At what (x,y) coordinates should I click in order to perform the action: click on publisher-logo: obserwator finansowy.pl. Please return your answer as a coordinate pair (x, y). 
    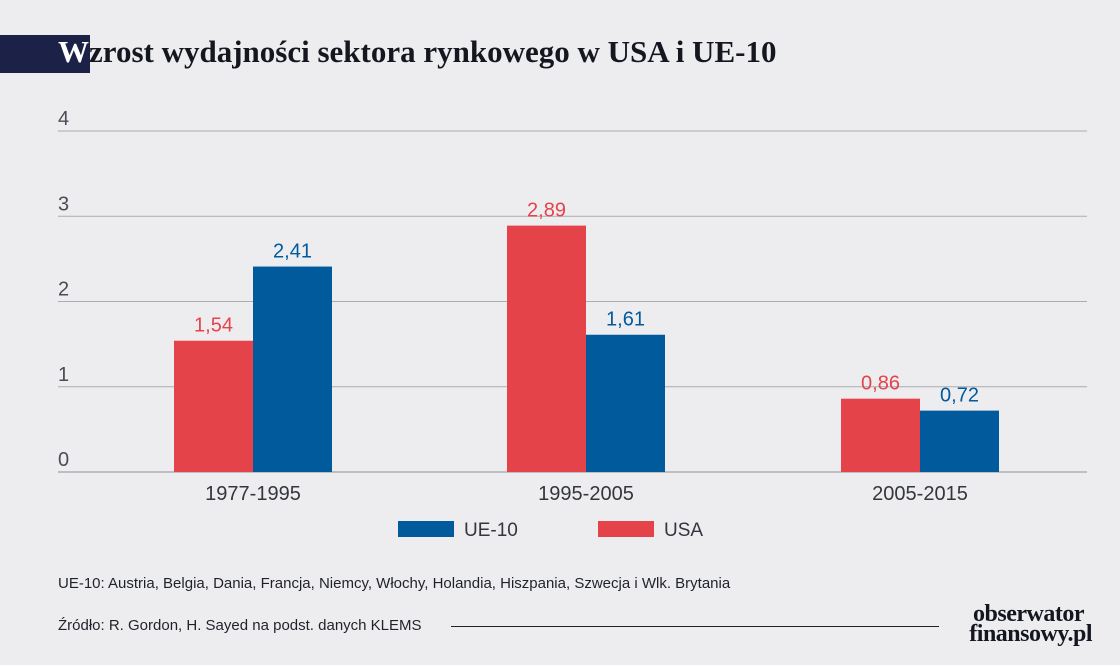
    Looking at the image, I should click on (1025, 626).